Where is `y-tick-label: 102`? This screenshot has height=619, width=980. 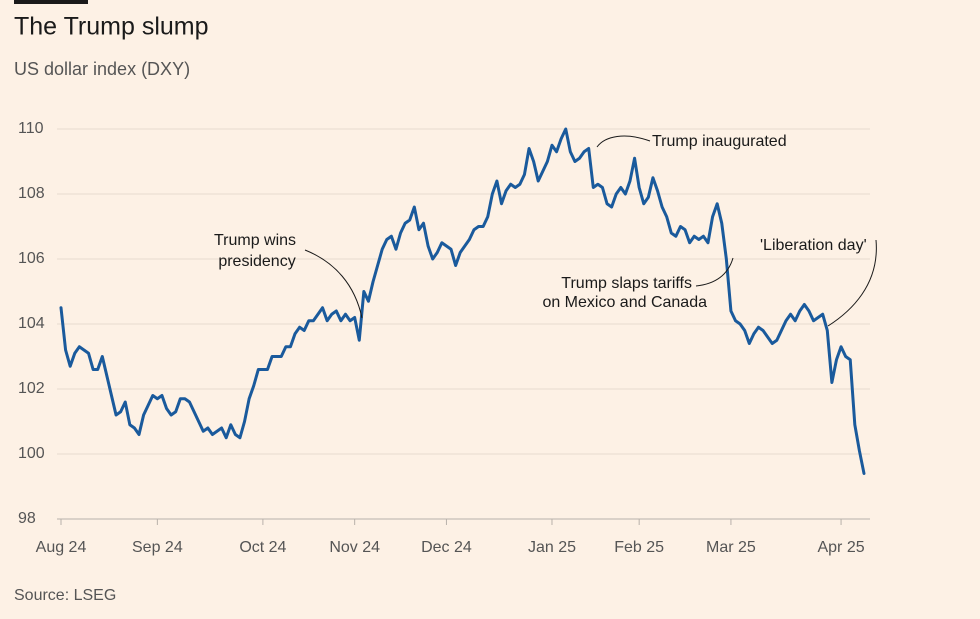 y-tick-label: 102 is located at coordinates (31, 388).